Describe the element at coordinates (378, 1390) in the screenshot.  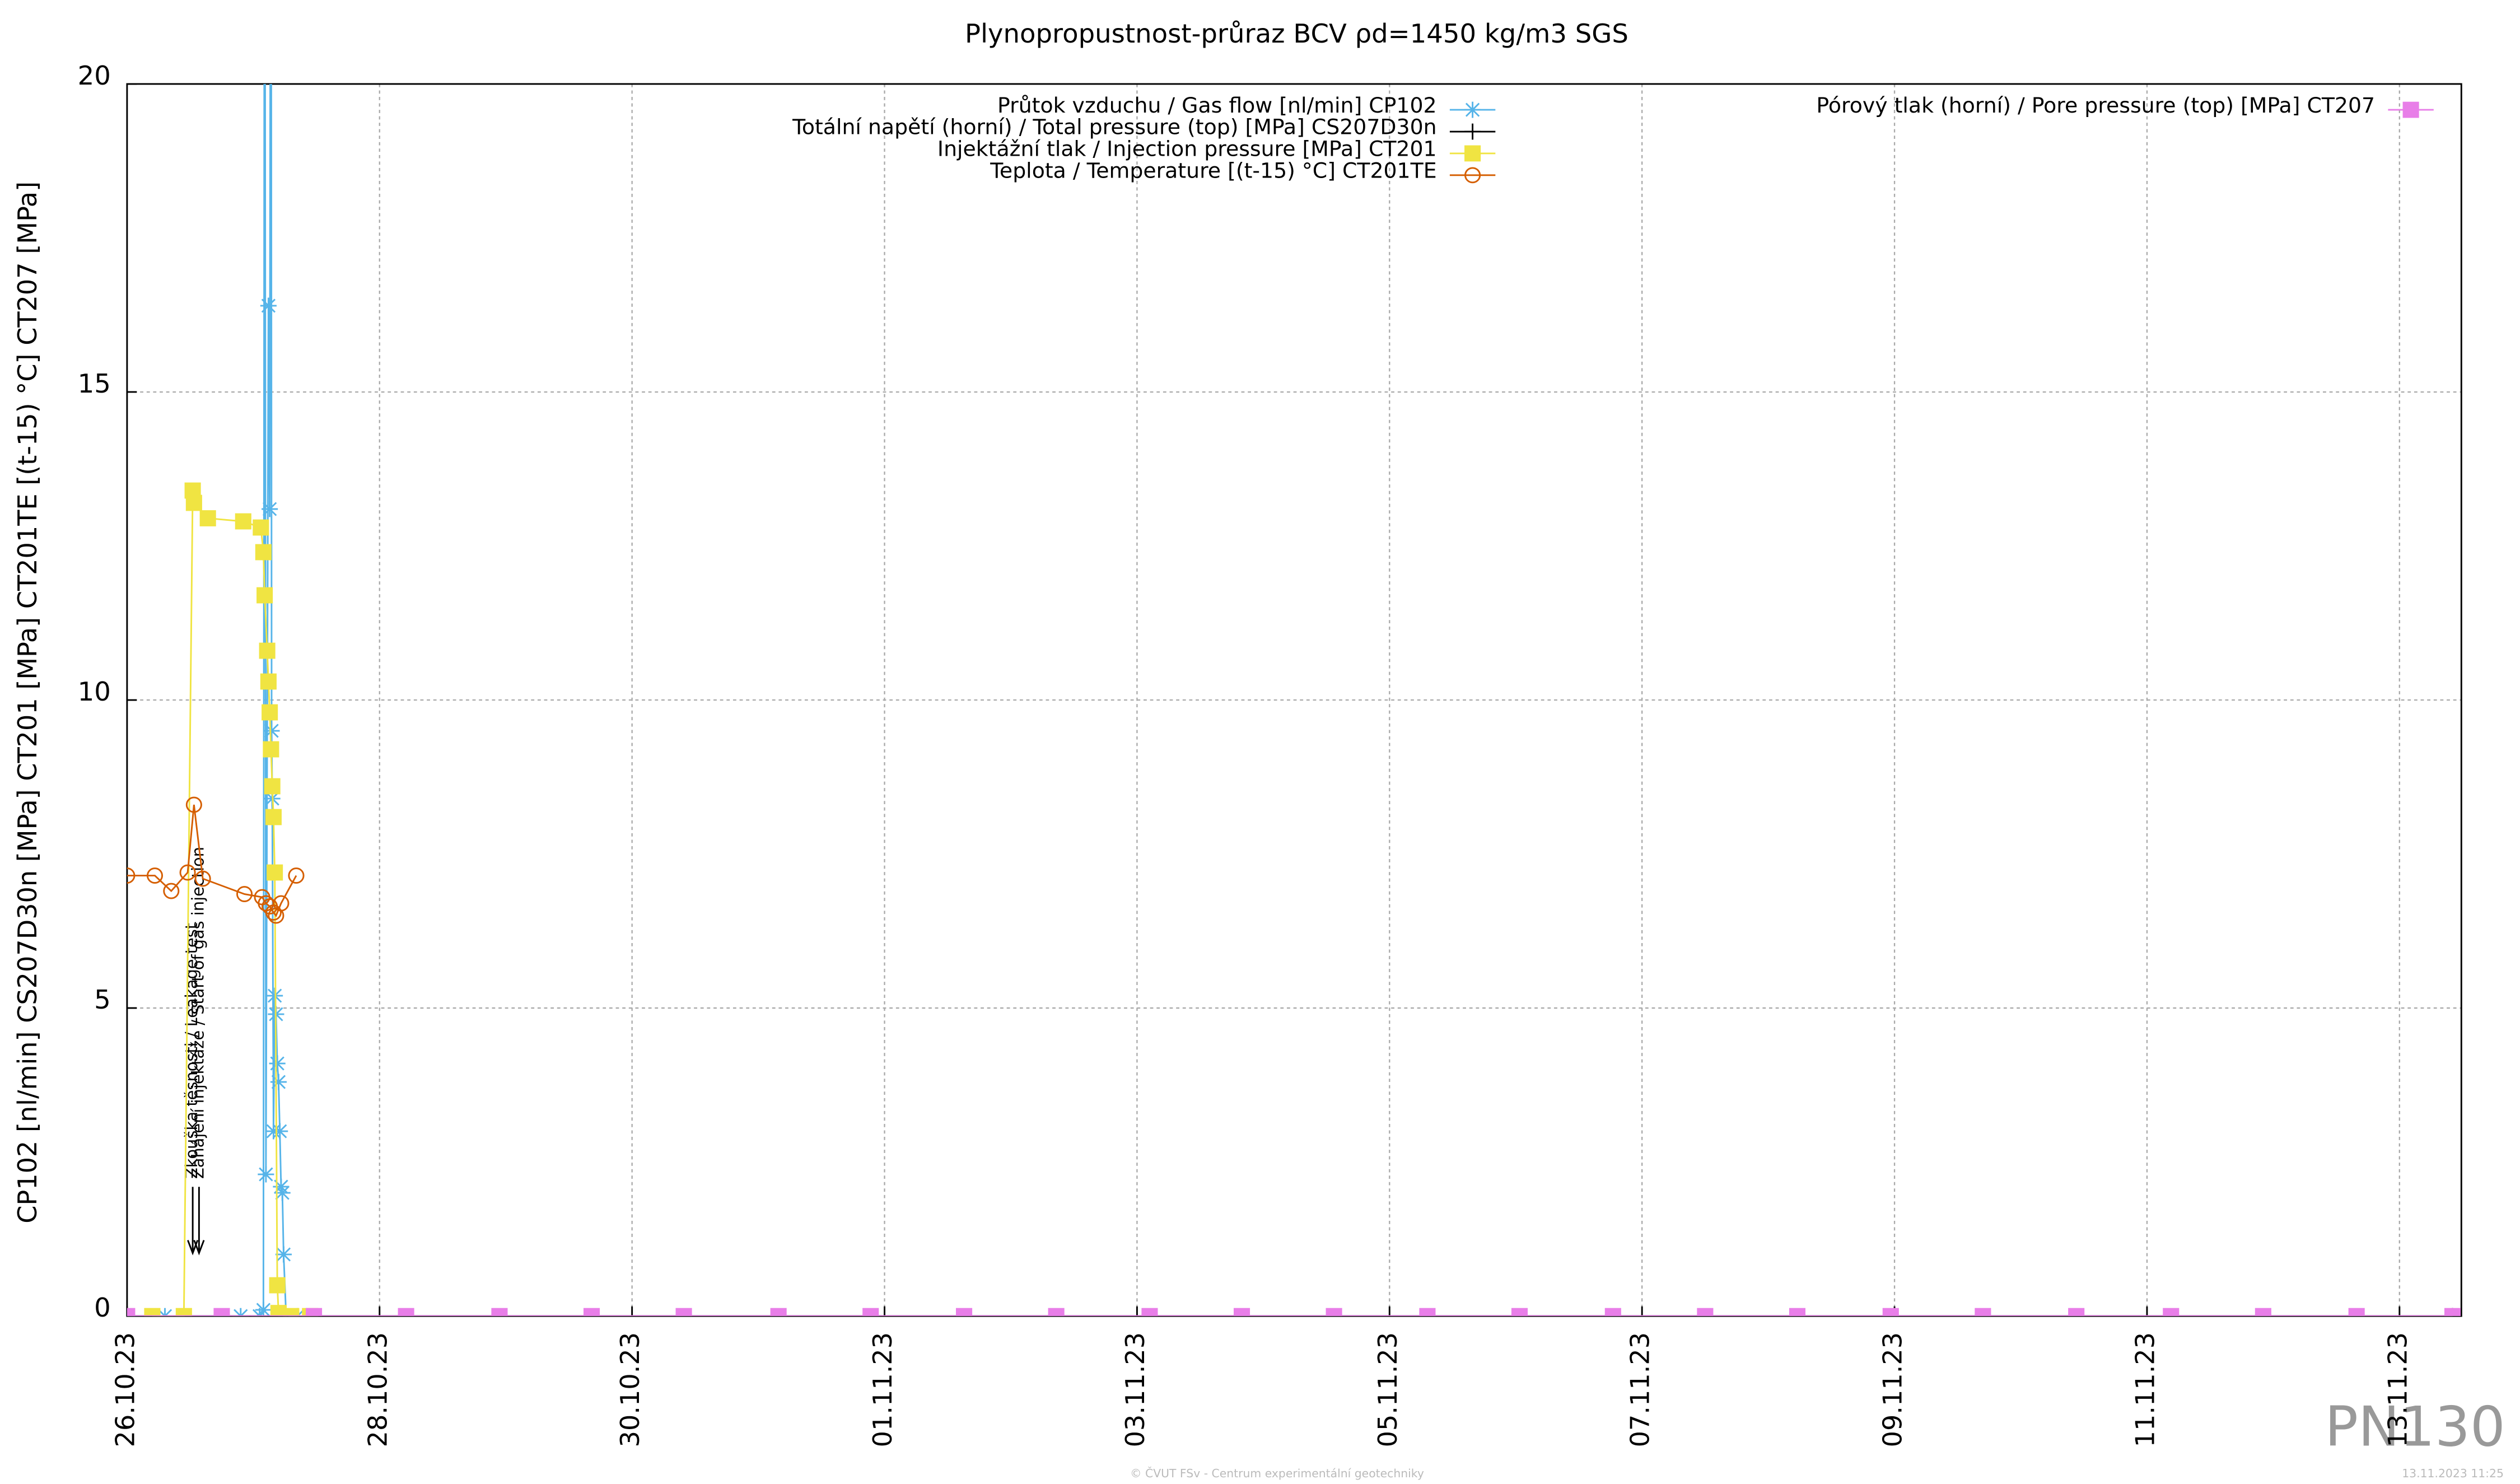
I see `x-tick-label: 28.10.23` at that location.